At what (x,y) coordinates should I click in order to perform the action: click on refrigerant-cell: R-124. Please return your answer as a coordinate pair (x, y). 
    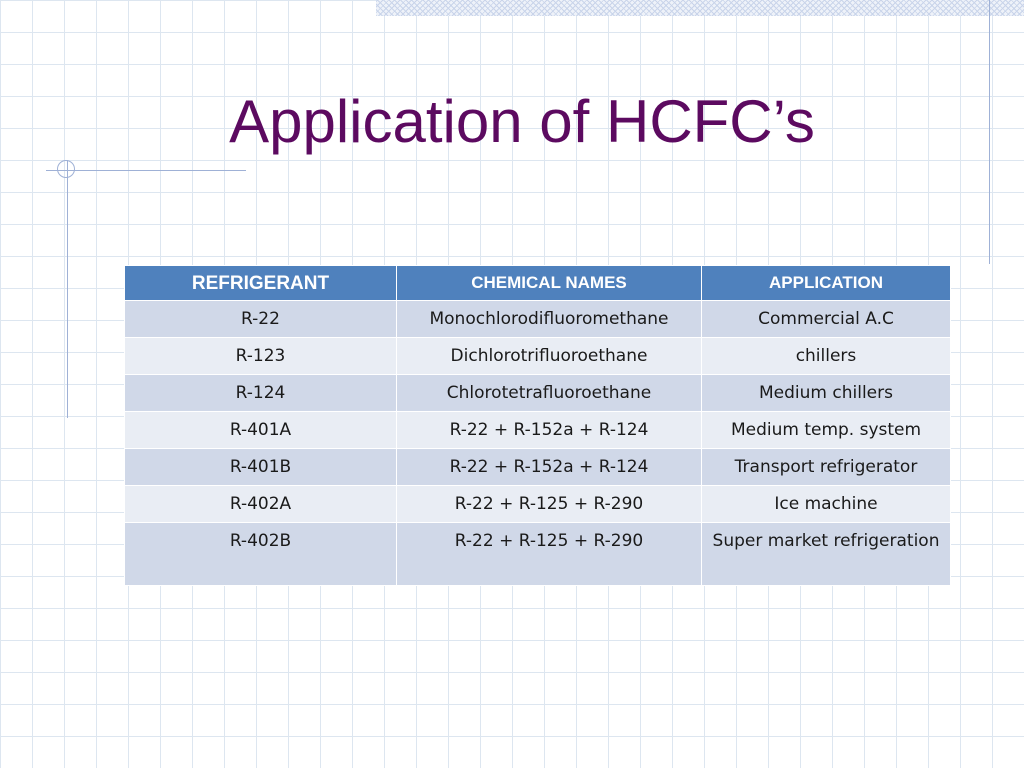
    Looking at the image, I should click on (260, 393).